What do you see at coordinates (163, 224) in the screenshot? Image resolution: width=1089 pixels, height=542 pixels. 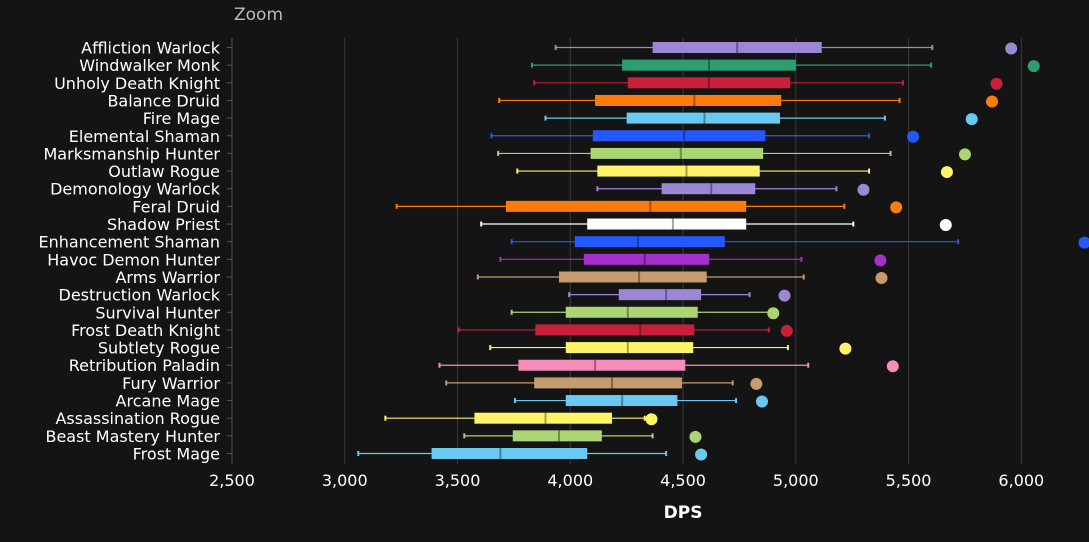 I see `category-label: Shadow Priest` at bounding box center [163, 224].